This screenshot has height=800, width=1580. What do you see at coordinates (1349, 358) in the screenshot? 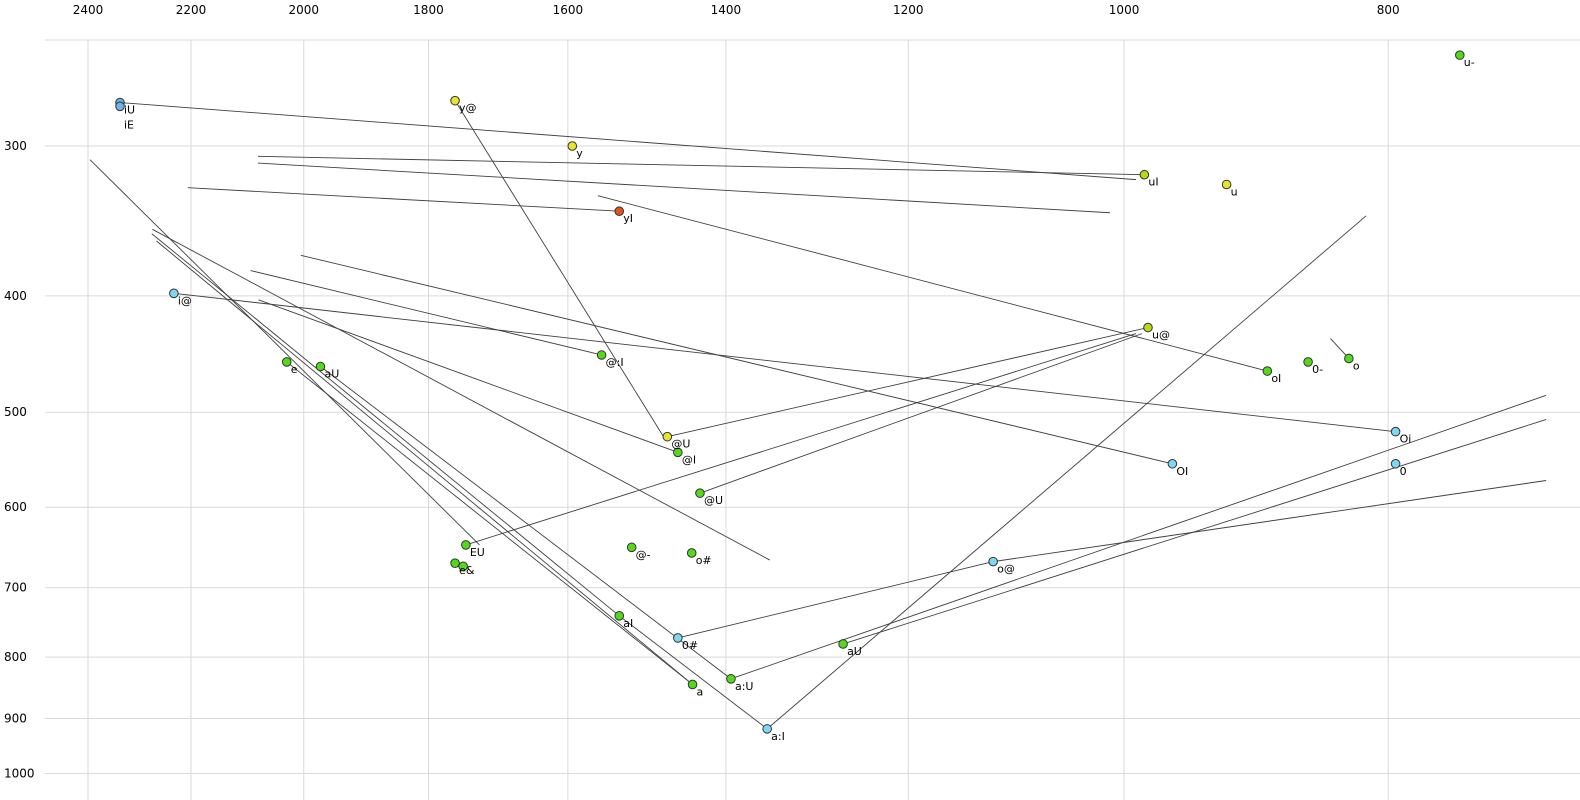
I see `data-point-o` at bounding box center [1349, 358].